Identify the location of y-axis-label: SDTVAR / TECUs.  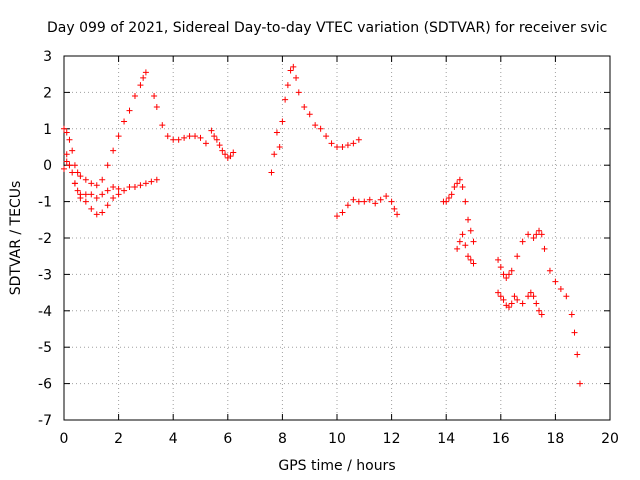
(16, 238).